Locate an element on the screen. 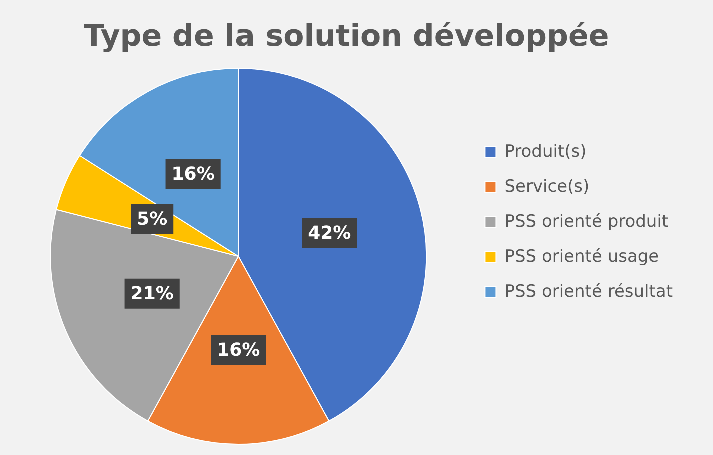 This screenshot has width=713, height=455. data-label: 21% is located at coordinates (152, 294).